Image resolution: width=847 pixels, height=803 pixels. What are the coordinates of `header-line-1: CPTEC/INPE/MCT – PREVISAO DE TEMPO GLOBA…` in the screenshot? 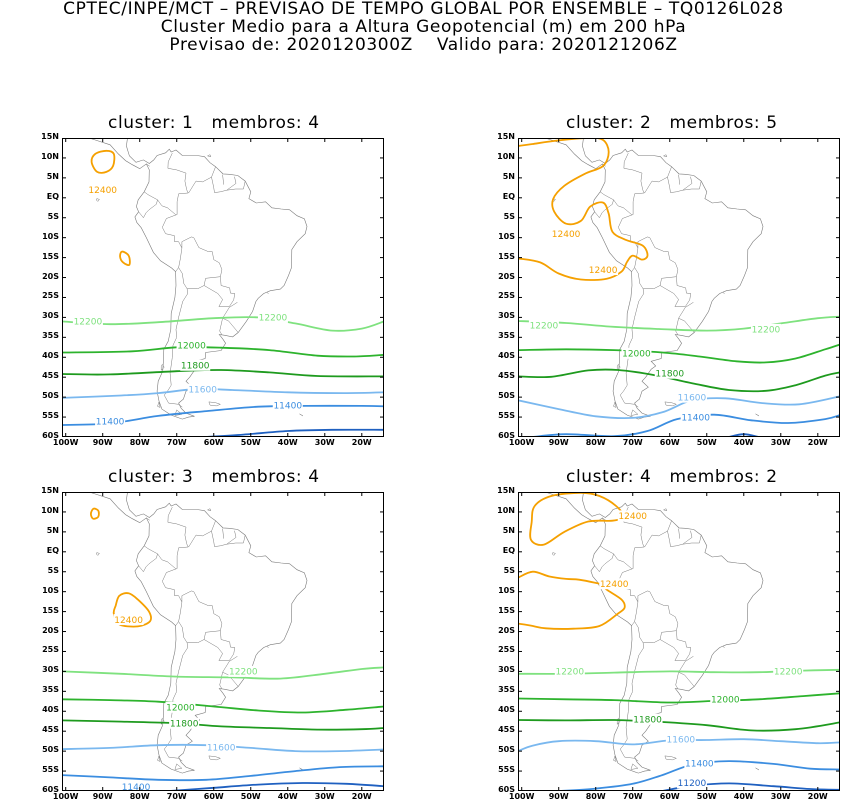 It's located at (423, 9).